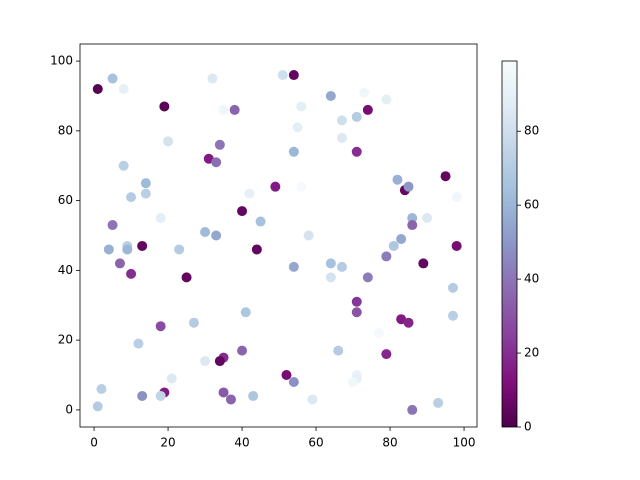 The height and width of the screenshot is (480, 640). I want to click on y-tick-label: 40, so click(65, 270).